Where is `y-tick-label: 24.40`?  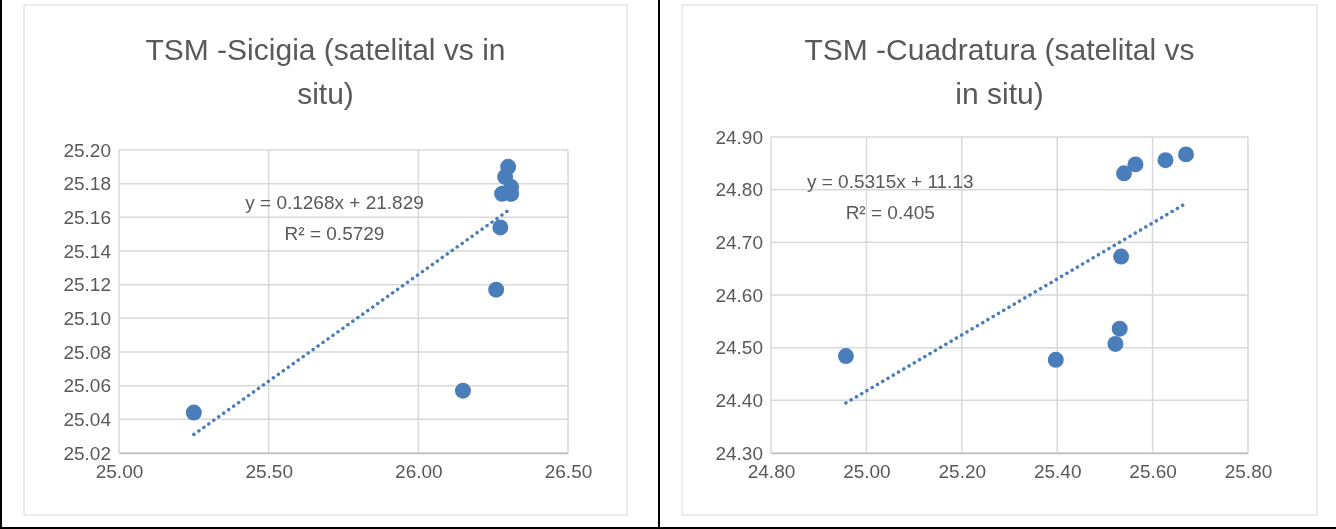 y-tick-label: 24.40 is located at coordinates (739, 400).